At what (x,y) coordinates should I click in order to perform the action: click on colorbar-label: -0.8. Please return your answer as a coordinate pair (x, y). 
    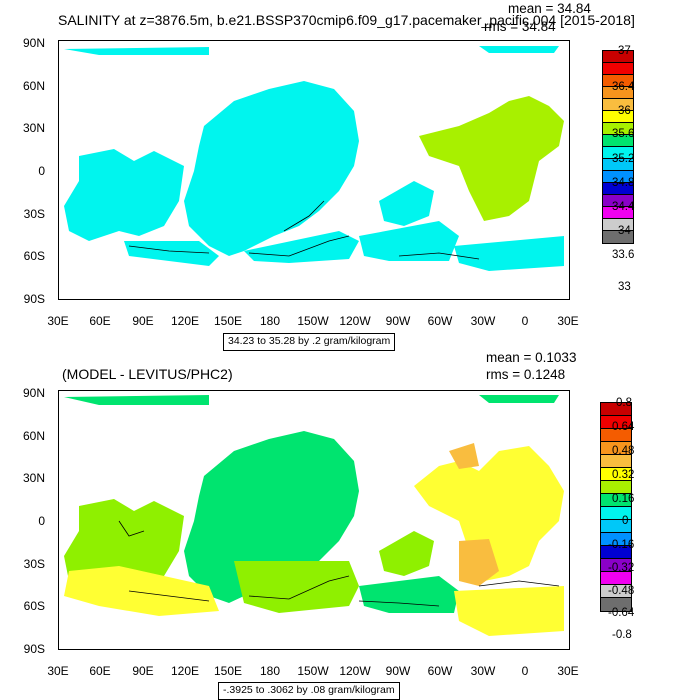
    Looking at the image, I should click on (622, 635).